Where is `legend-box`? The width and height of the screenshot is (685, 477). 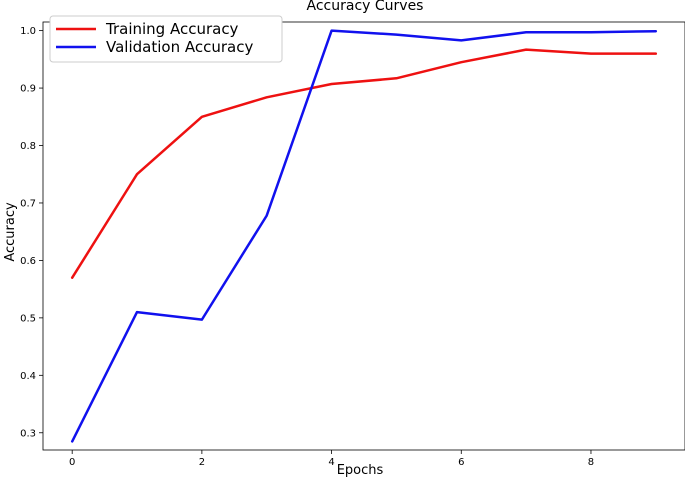 legend-box is located at coordinates (166, 39).